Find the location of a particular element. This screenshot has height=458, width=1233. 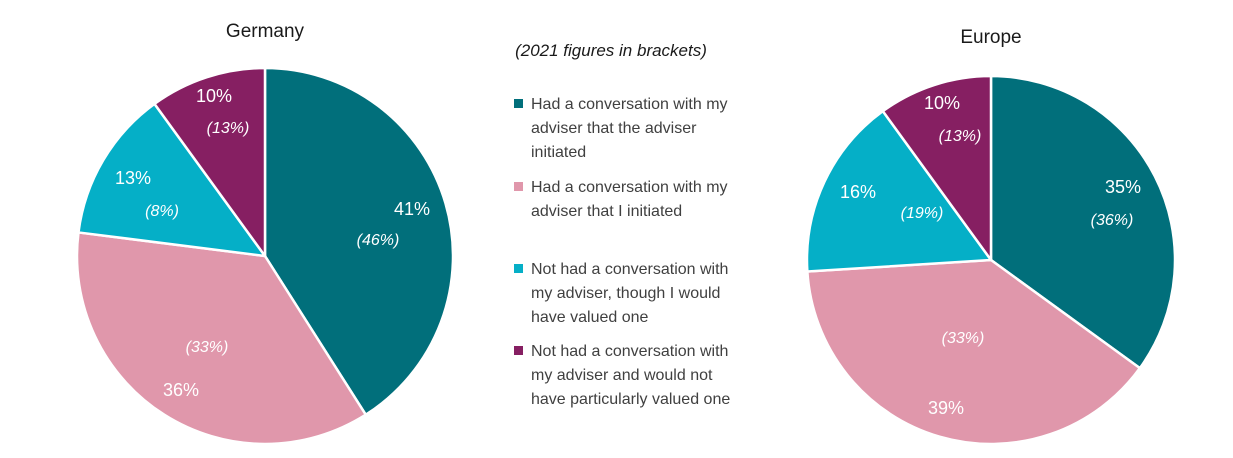

europe-label-value: 10% is located at coordinates (942, 103).